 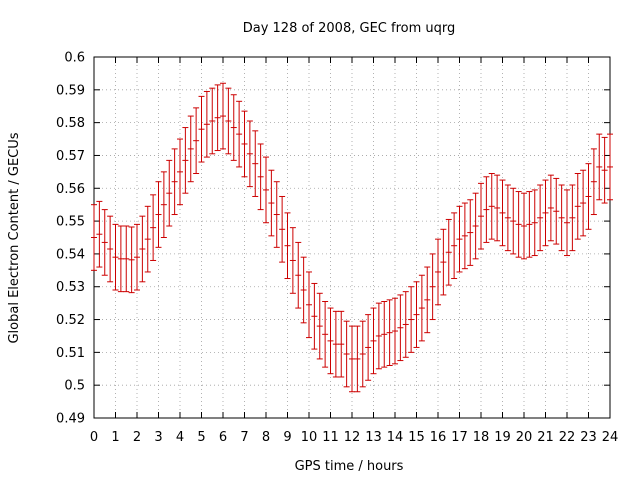 What do you see at coordinates (70, 189) in the screenshot?
I see `y-tick-label: 0.56` at bounding box center [70, 189].